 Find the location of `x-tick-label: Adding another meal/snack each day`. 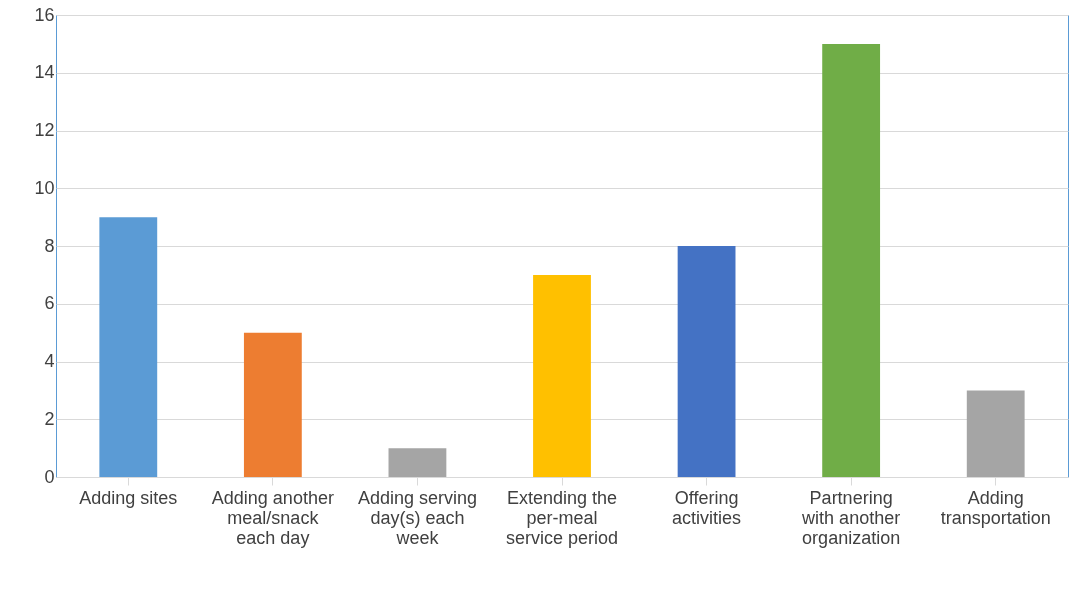

x-tick-label: Adding another meal/snack each day is located at coordinates (272, 517).